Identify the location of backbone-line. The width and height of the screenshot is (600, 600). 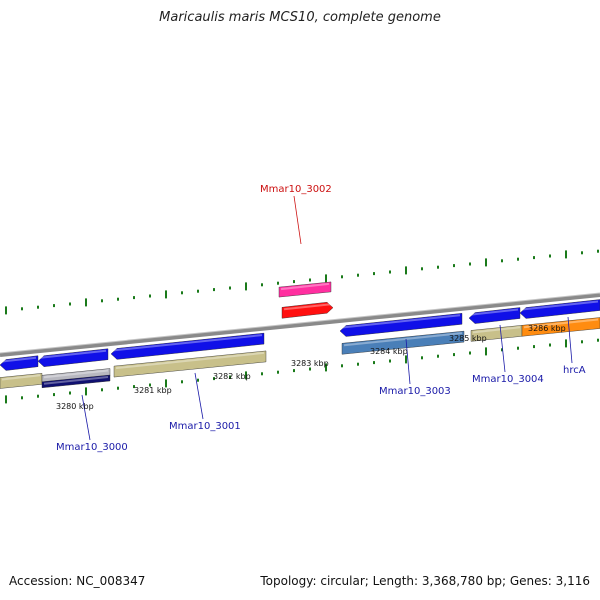
(300, 325).